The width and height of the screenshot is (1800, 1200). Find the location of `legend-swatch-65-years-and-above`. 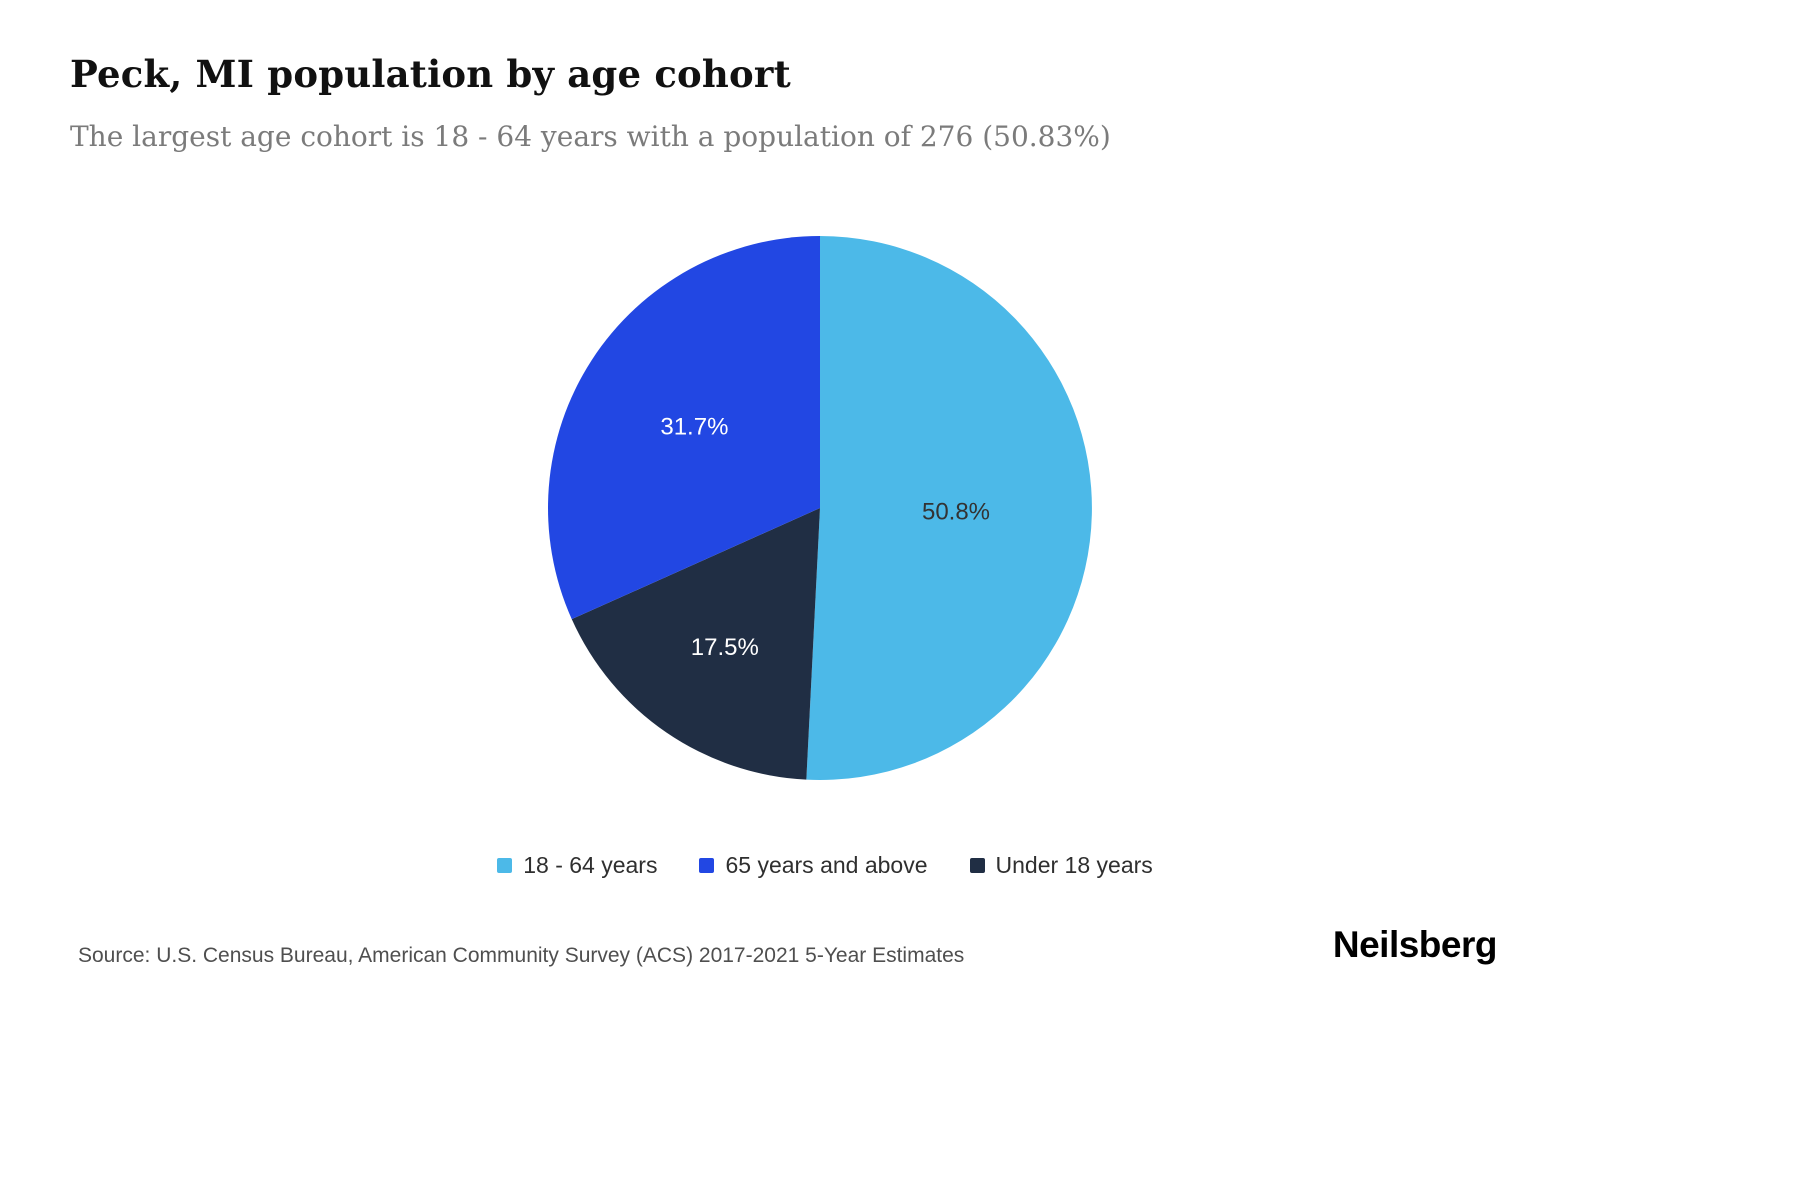

legend-swatch-65-years-and-above is located at coordinates (707, 865).